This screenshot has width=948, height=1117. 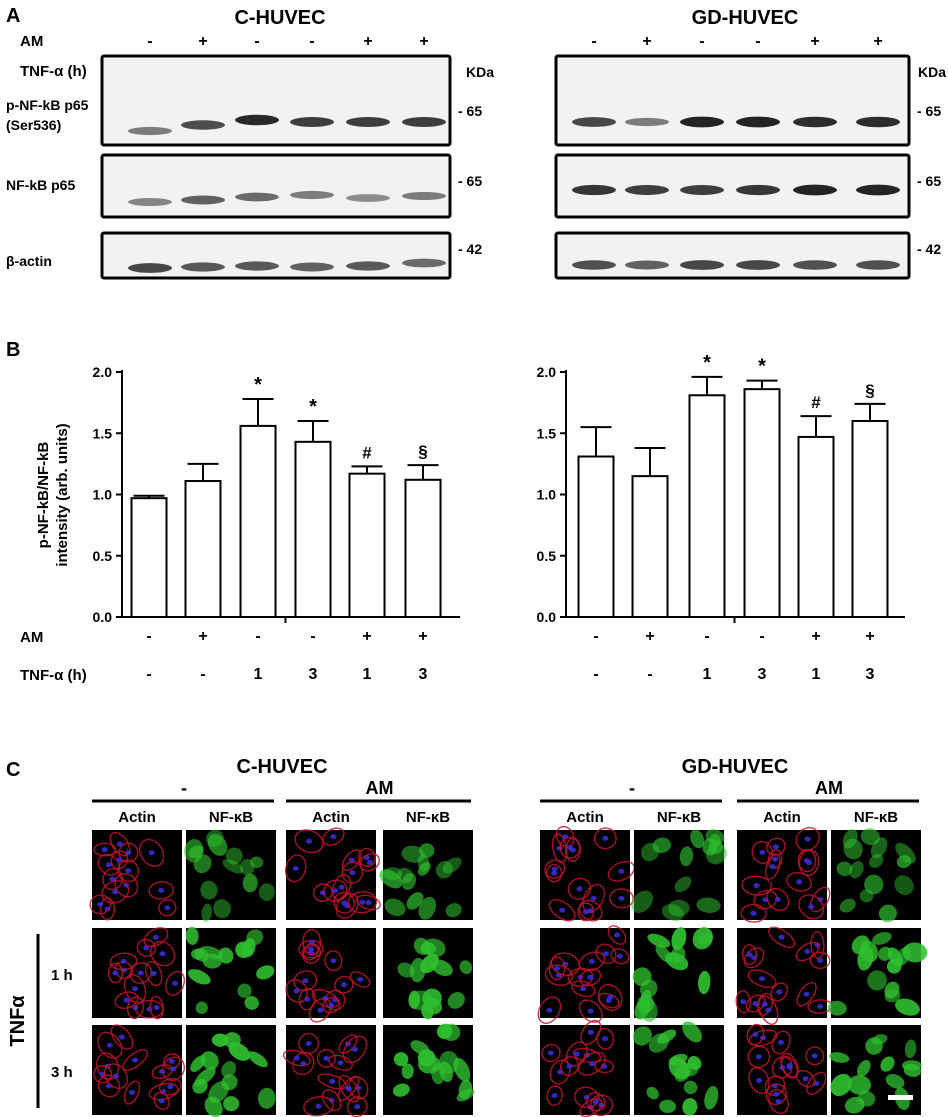 I want to click on blot-label: p-NF-kB p65, so click(x=47, y=105).